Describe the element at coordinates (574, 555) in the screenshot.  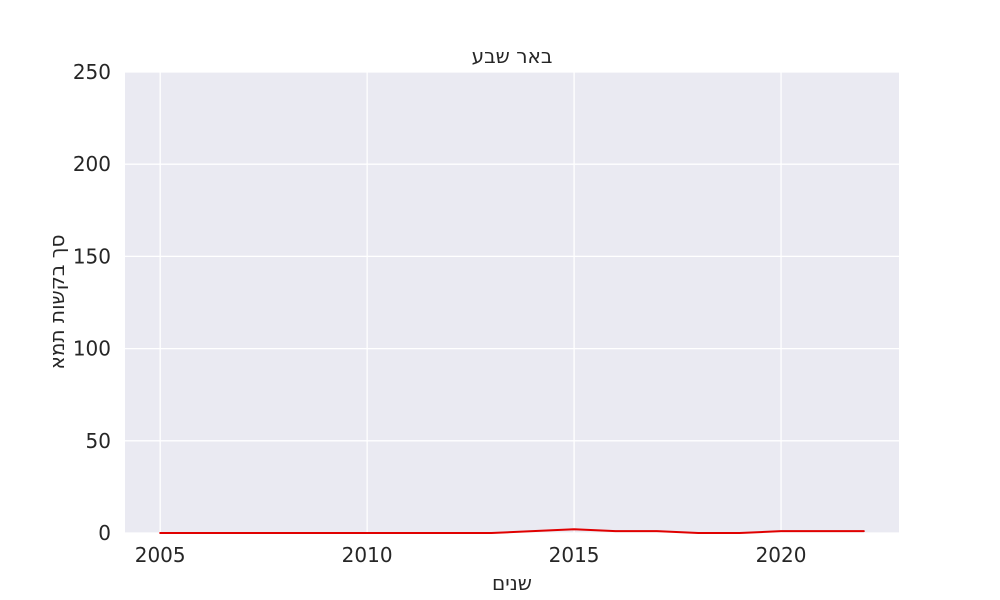
I see `x-tick-label: 2015` at that location.